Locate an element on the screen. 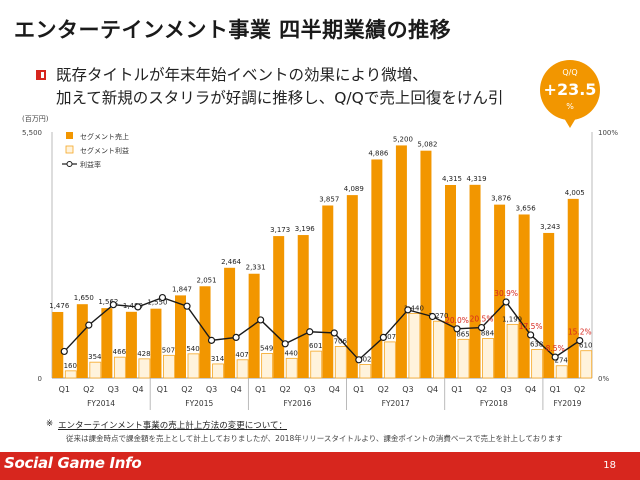 This screenshot has height=480, width=640. left-axis-unit: (百万円) is located at coordinates (35, 119).